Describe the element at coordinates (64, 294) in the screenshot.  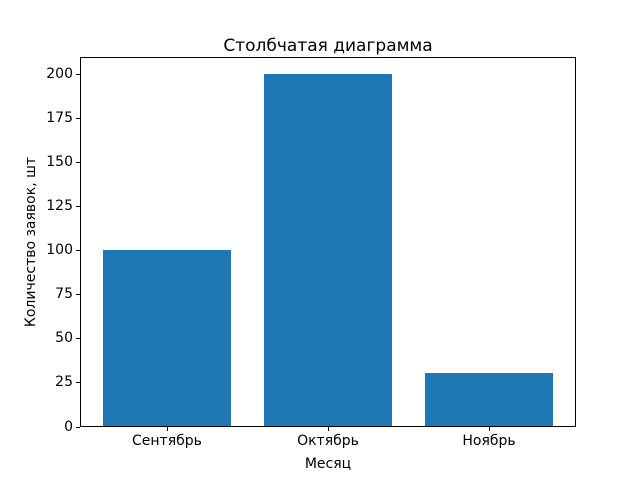
I see `y-tick-label: 75` at that location.